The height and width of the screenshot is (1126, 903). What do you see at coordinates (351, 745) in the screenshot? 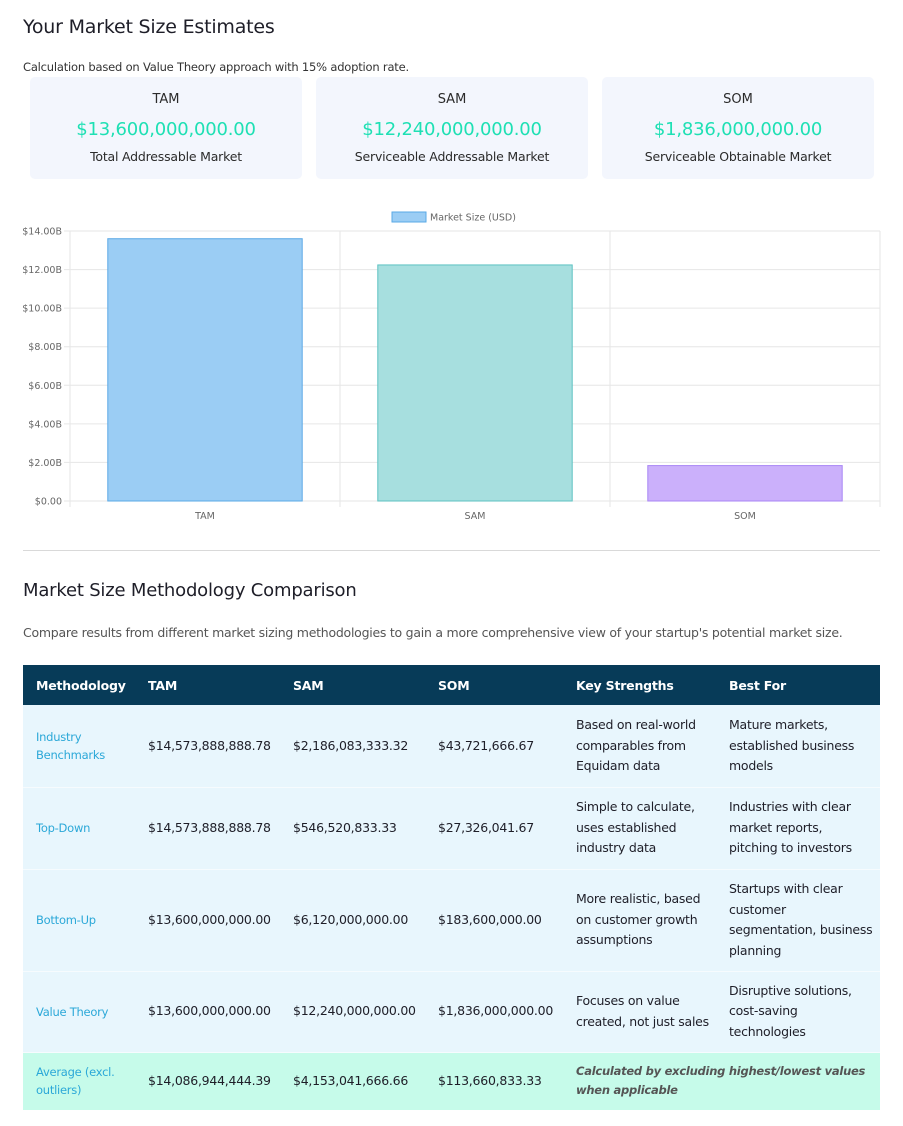
I see `sam-value: $2,186,083,333.32` at bounding box center [351, 745].